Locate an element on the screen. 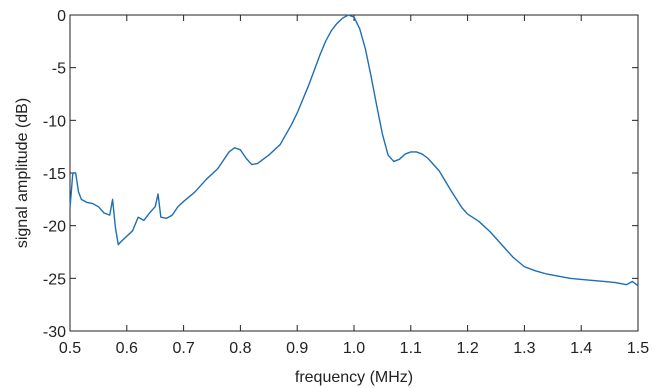 Image resolution: width=653 pixels, height=388 pixels. y-axis-title: signal amplitude (dB) is located at coordinates (22, 173).